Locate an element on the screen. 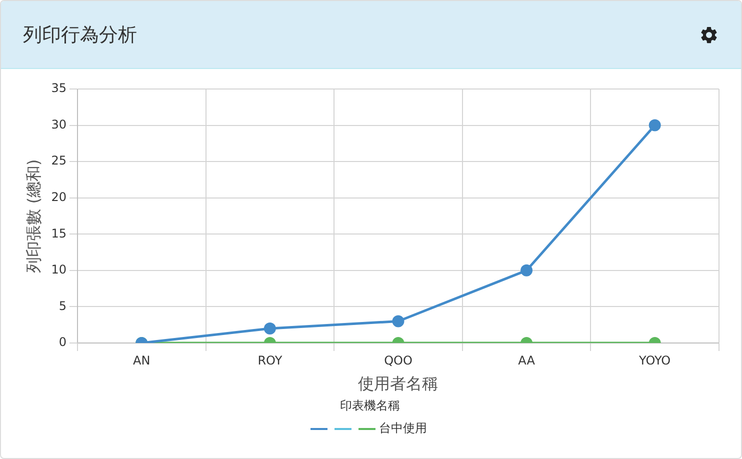 The height and width of the screenshot is (459, 742). x-tick-label: AN is located at coordinates (141, 360).